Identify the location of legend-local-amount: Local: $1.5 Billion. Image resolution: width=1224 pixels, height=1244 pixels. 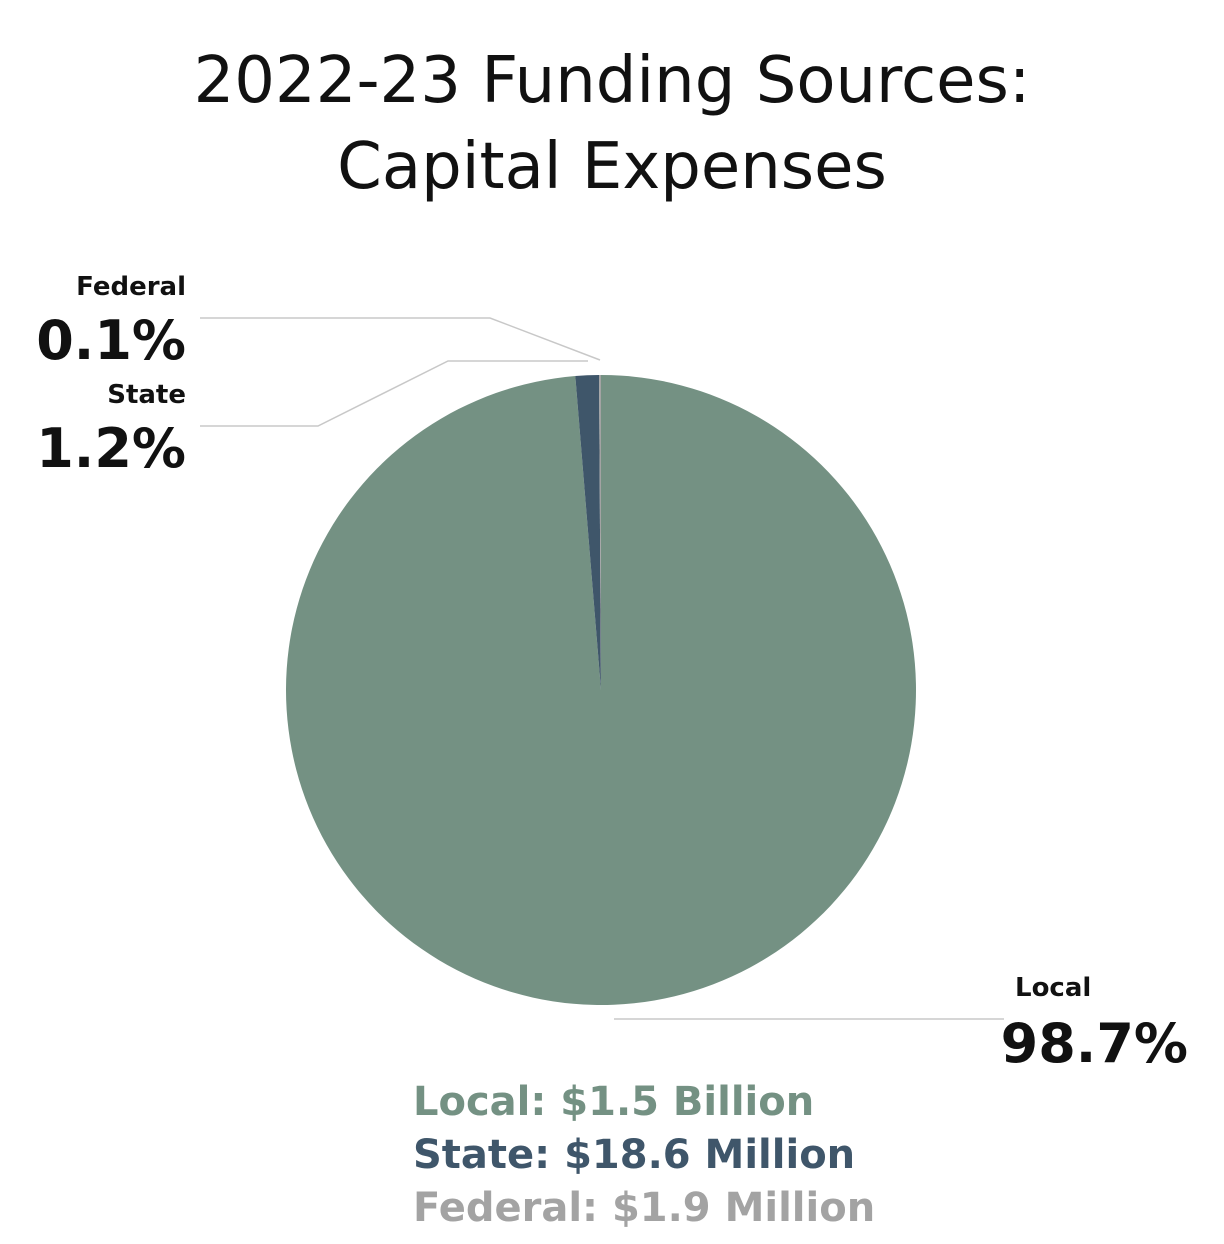
(614, 1102).